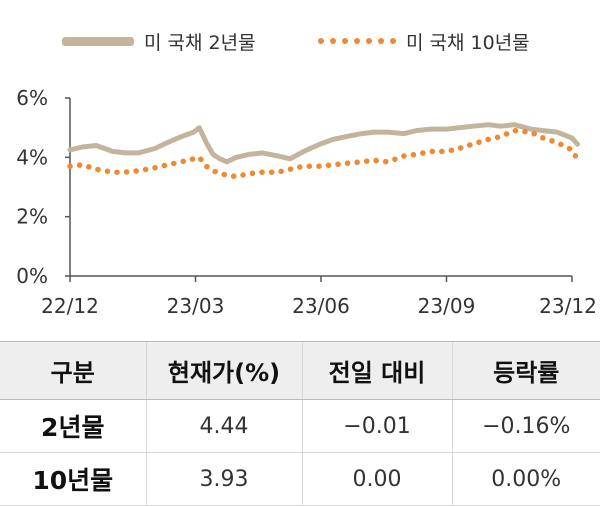 The width and height of the screenshot is (600, 506). I want to click on chart-legend: 미 국채 2년물 미 국채 10년물, so click(300, 41).